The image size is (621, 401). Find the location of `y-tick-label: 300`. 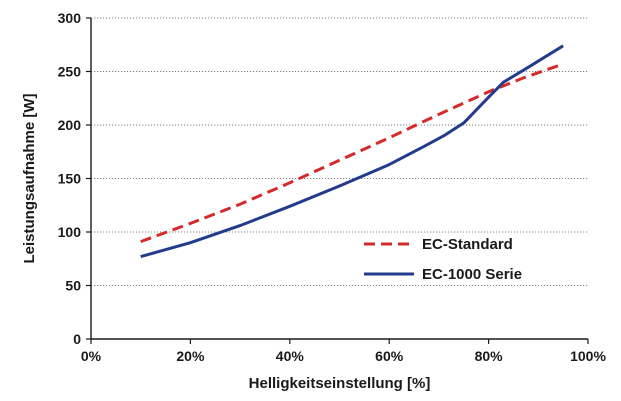

y-tick-label: 300 is located at coordinates (70, 18).